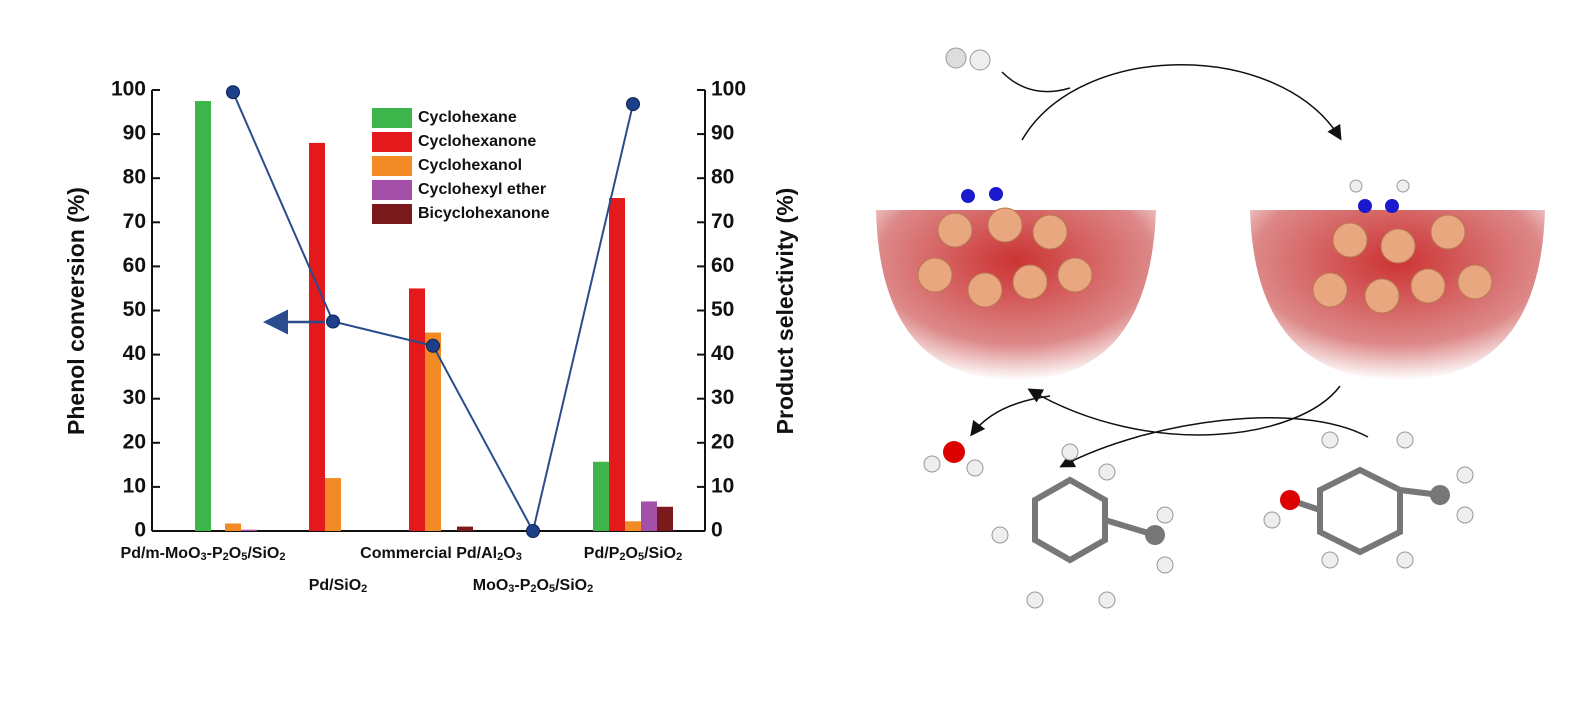  Describe the element at coordinates (134, 133) in the screenshot. I see `y-tick-label: 90` at that location.